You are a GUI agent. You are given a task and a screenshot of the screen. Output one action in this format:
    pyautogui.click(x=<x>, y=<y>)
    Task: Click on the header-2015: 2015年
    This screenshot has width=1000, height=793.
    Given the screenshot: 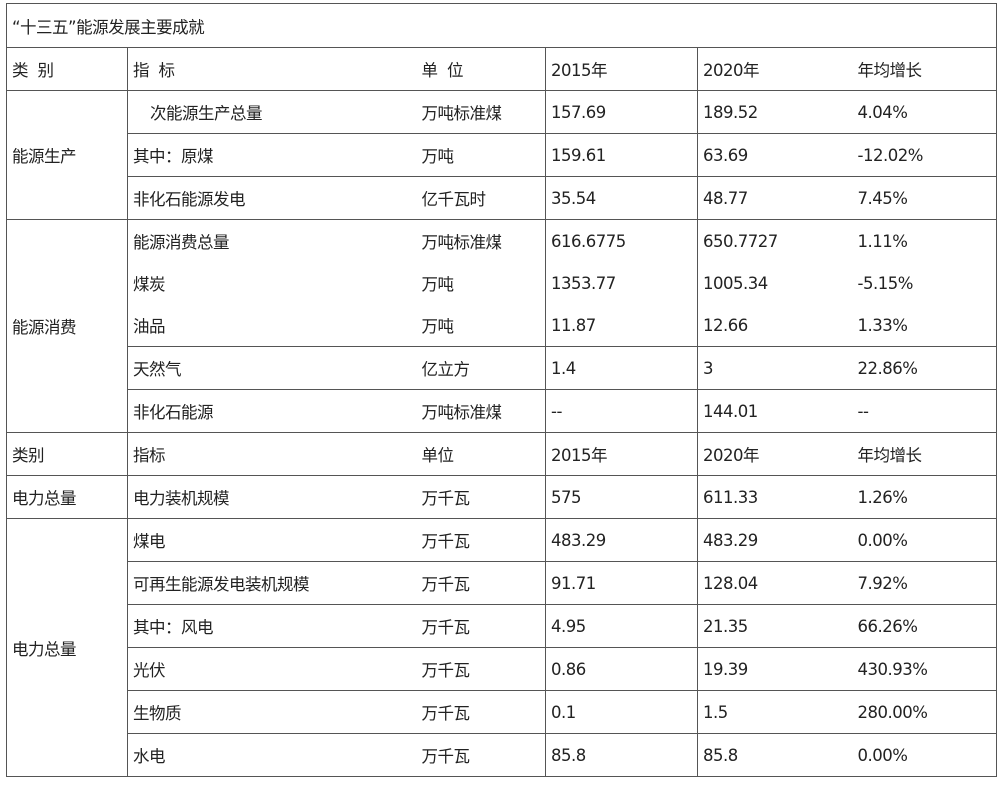 What is the action you would take?
    pyautogui.click(x=621, y=69)
    